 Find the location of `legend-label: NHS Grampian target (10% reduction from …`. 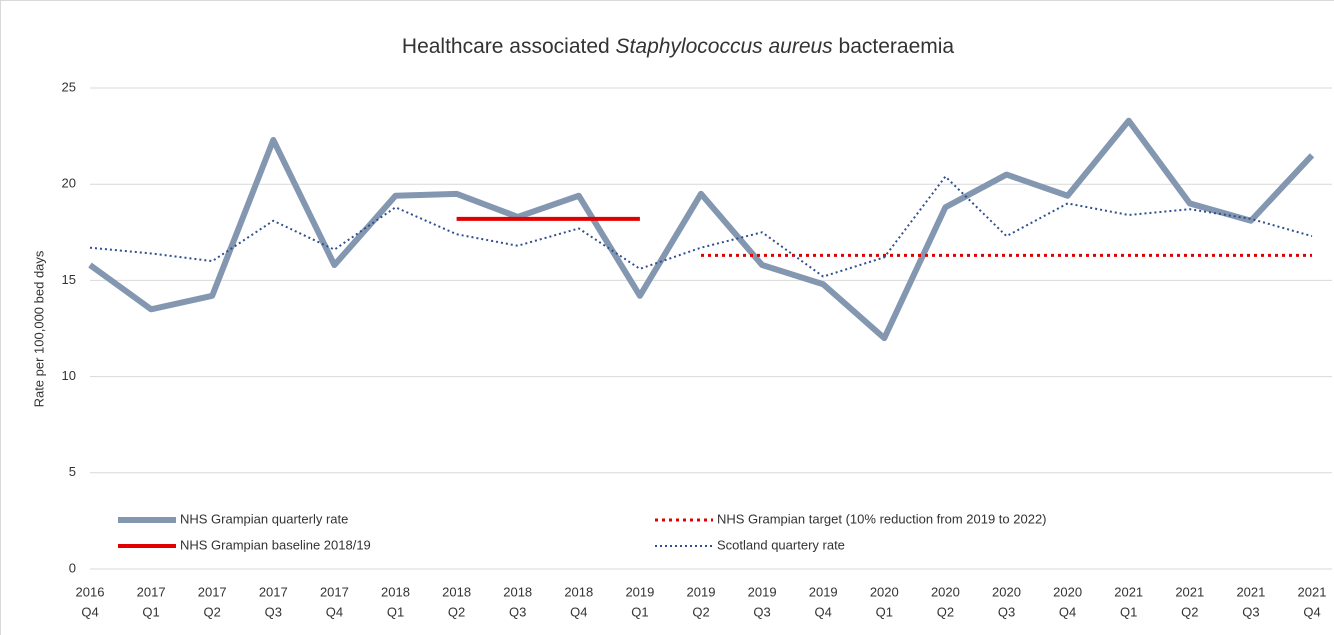

legend-label: NHS Grampian target (10% reduction from … is located at coordinates (882, 518).